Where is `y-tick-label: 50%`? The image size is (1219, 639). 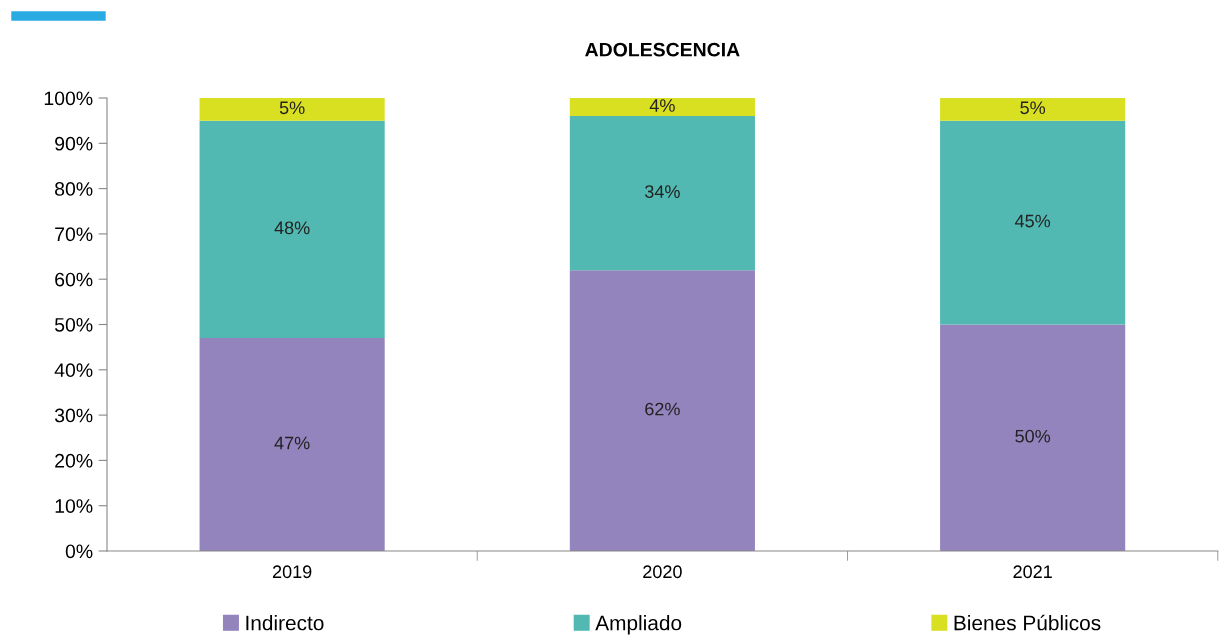
y-tick-label: 50% is located at coordinates (73, 324).